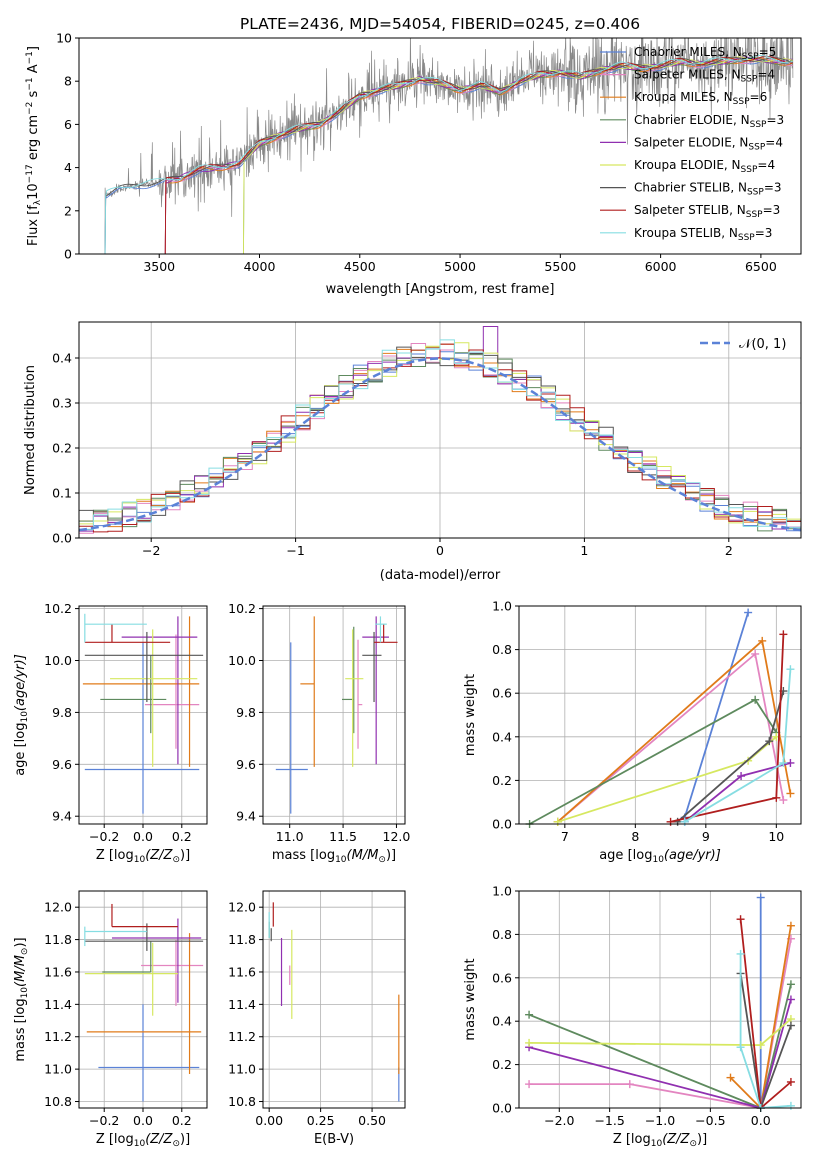 The width and height of the screenshot is (819, 1170). What do you see at coordinates (502, 606) in the screenshot?
I see `y-tick-label: 1.0` at bounding box center [502, 606].